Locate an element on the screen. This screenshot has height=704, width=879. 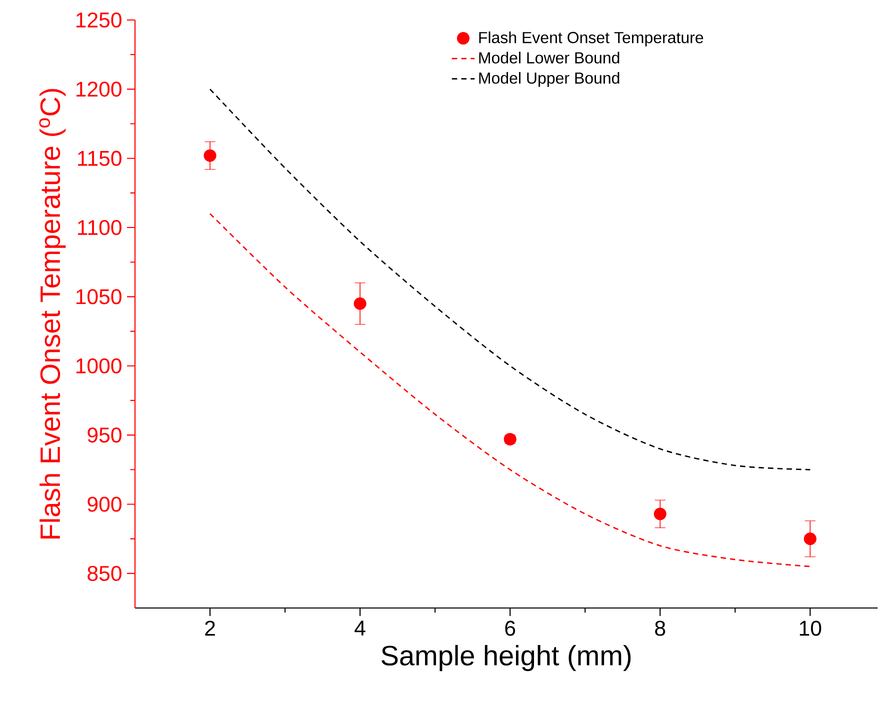
y-tick-label: 1000 is located at coordinates (99, 366).